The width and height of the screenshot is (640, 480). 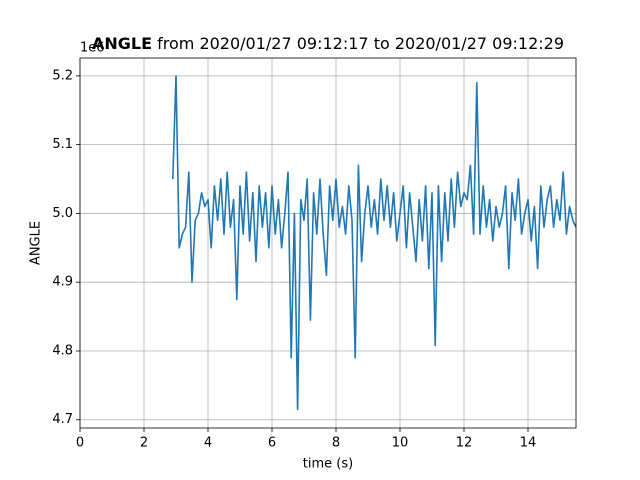 I want to click on x-tick-label: 14, so click(x=528, y=443).